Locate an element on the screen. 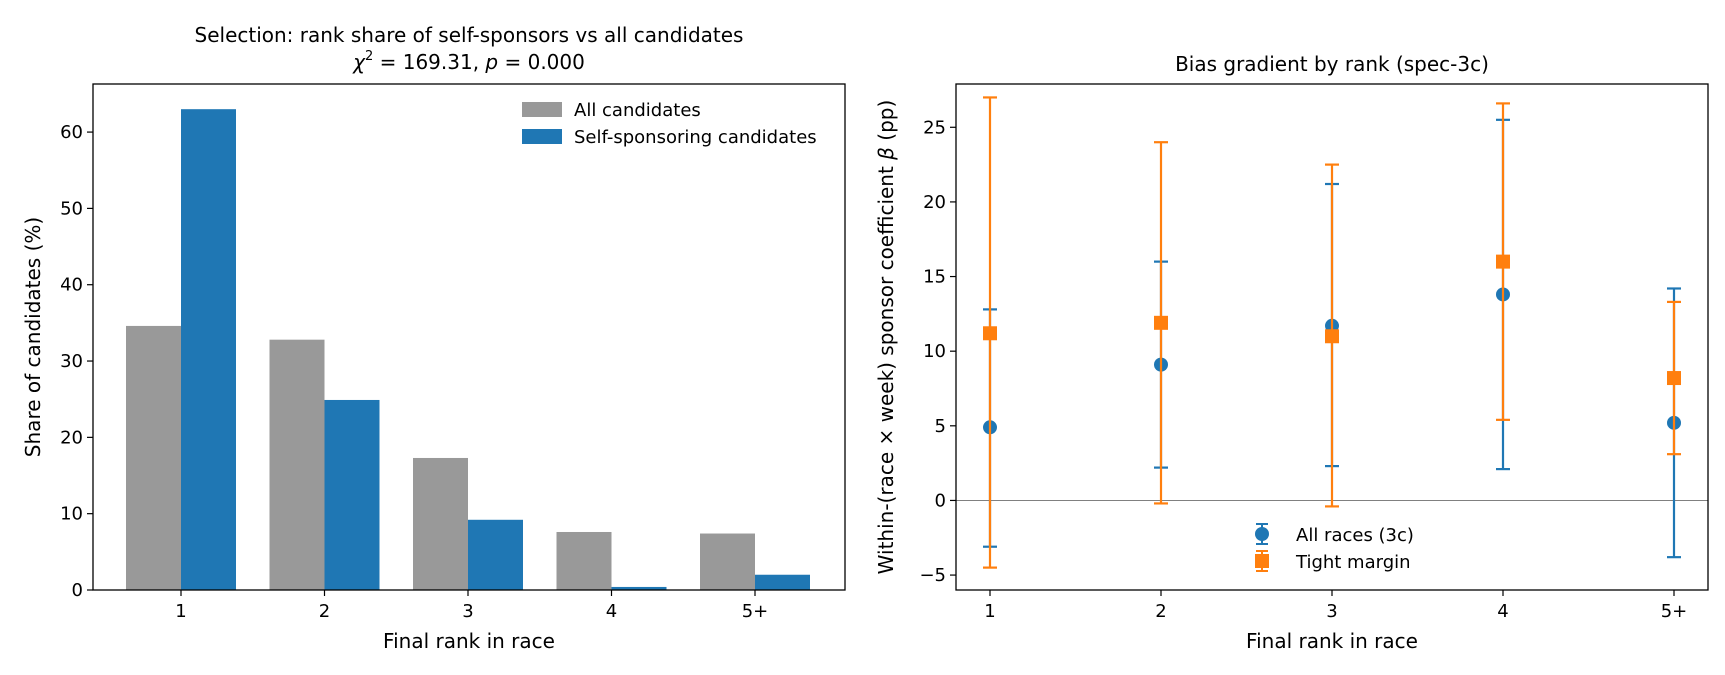  legend-marker-all-races is located at coordinates (1262, 534).